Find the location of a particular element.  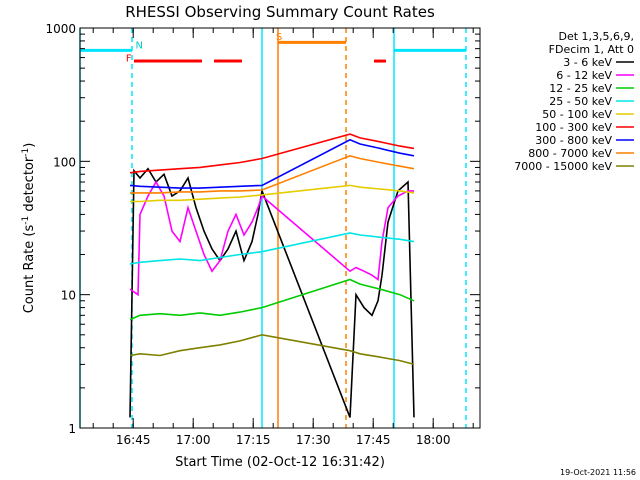

legend-header-1: FDecim 1, Att 0 is located at coordinates (591, 49).